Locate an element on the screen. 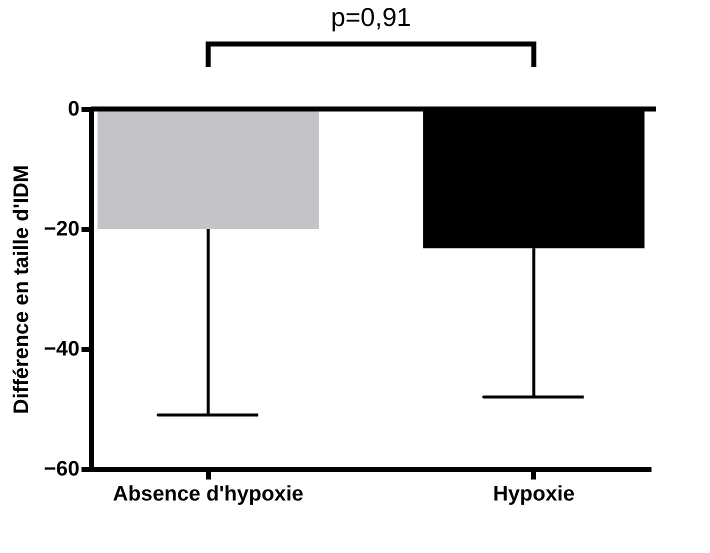 This screenshot has height=553, width=710. y-tick-label: −20 is located at coordinates (62, 229).